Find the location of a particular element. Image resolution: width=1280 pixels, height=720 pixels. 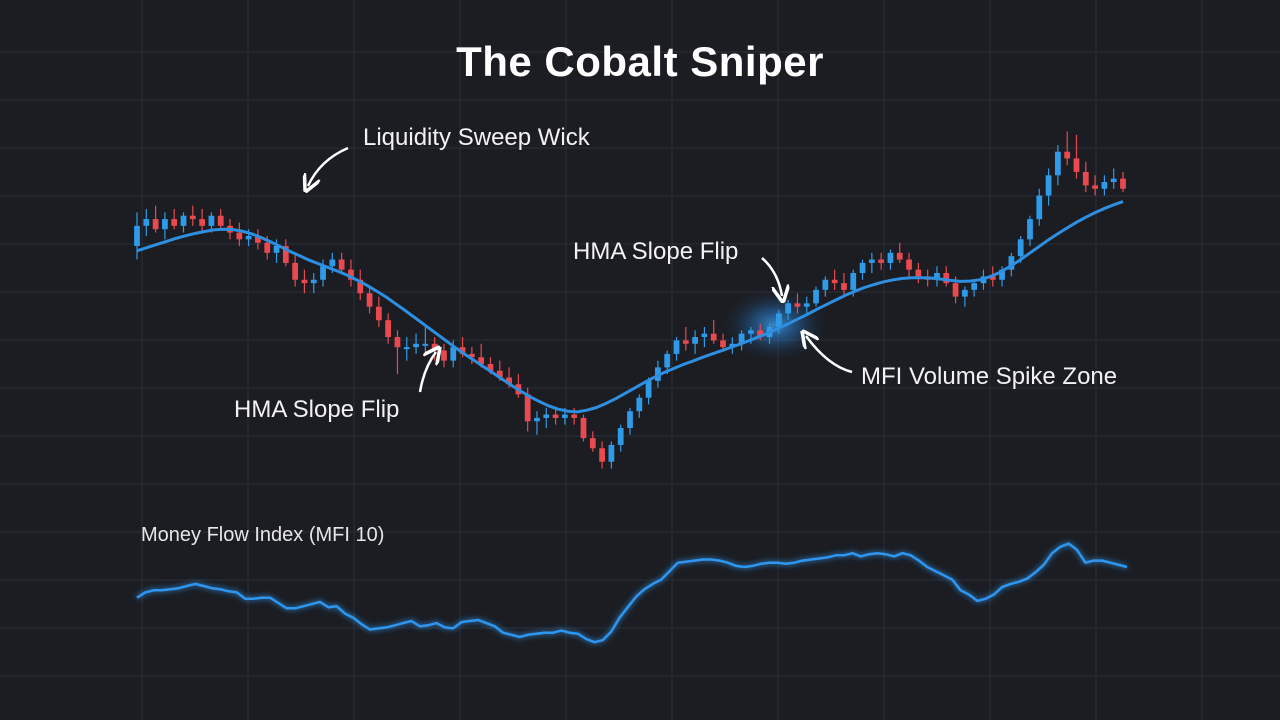

mfi-spike-label: MFI Volume Spike Zone is located at coordinates (989, 376).